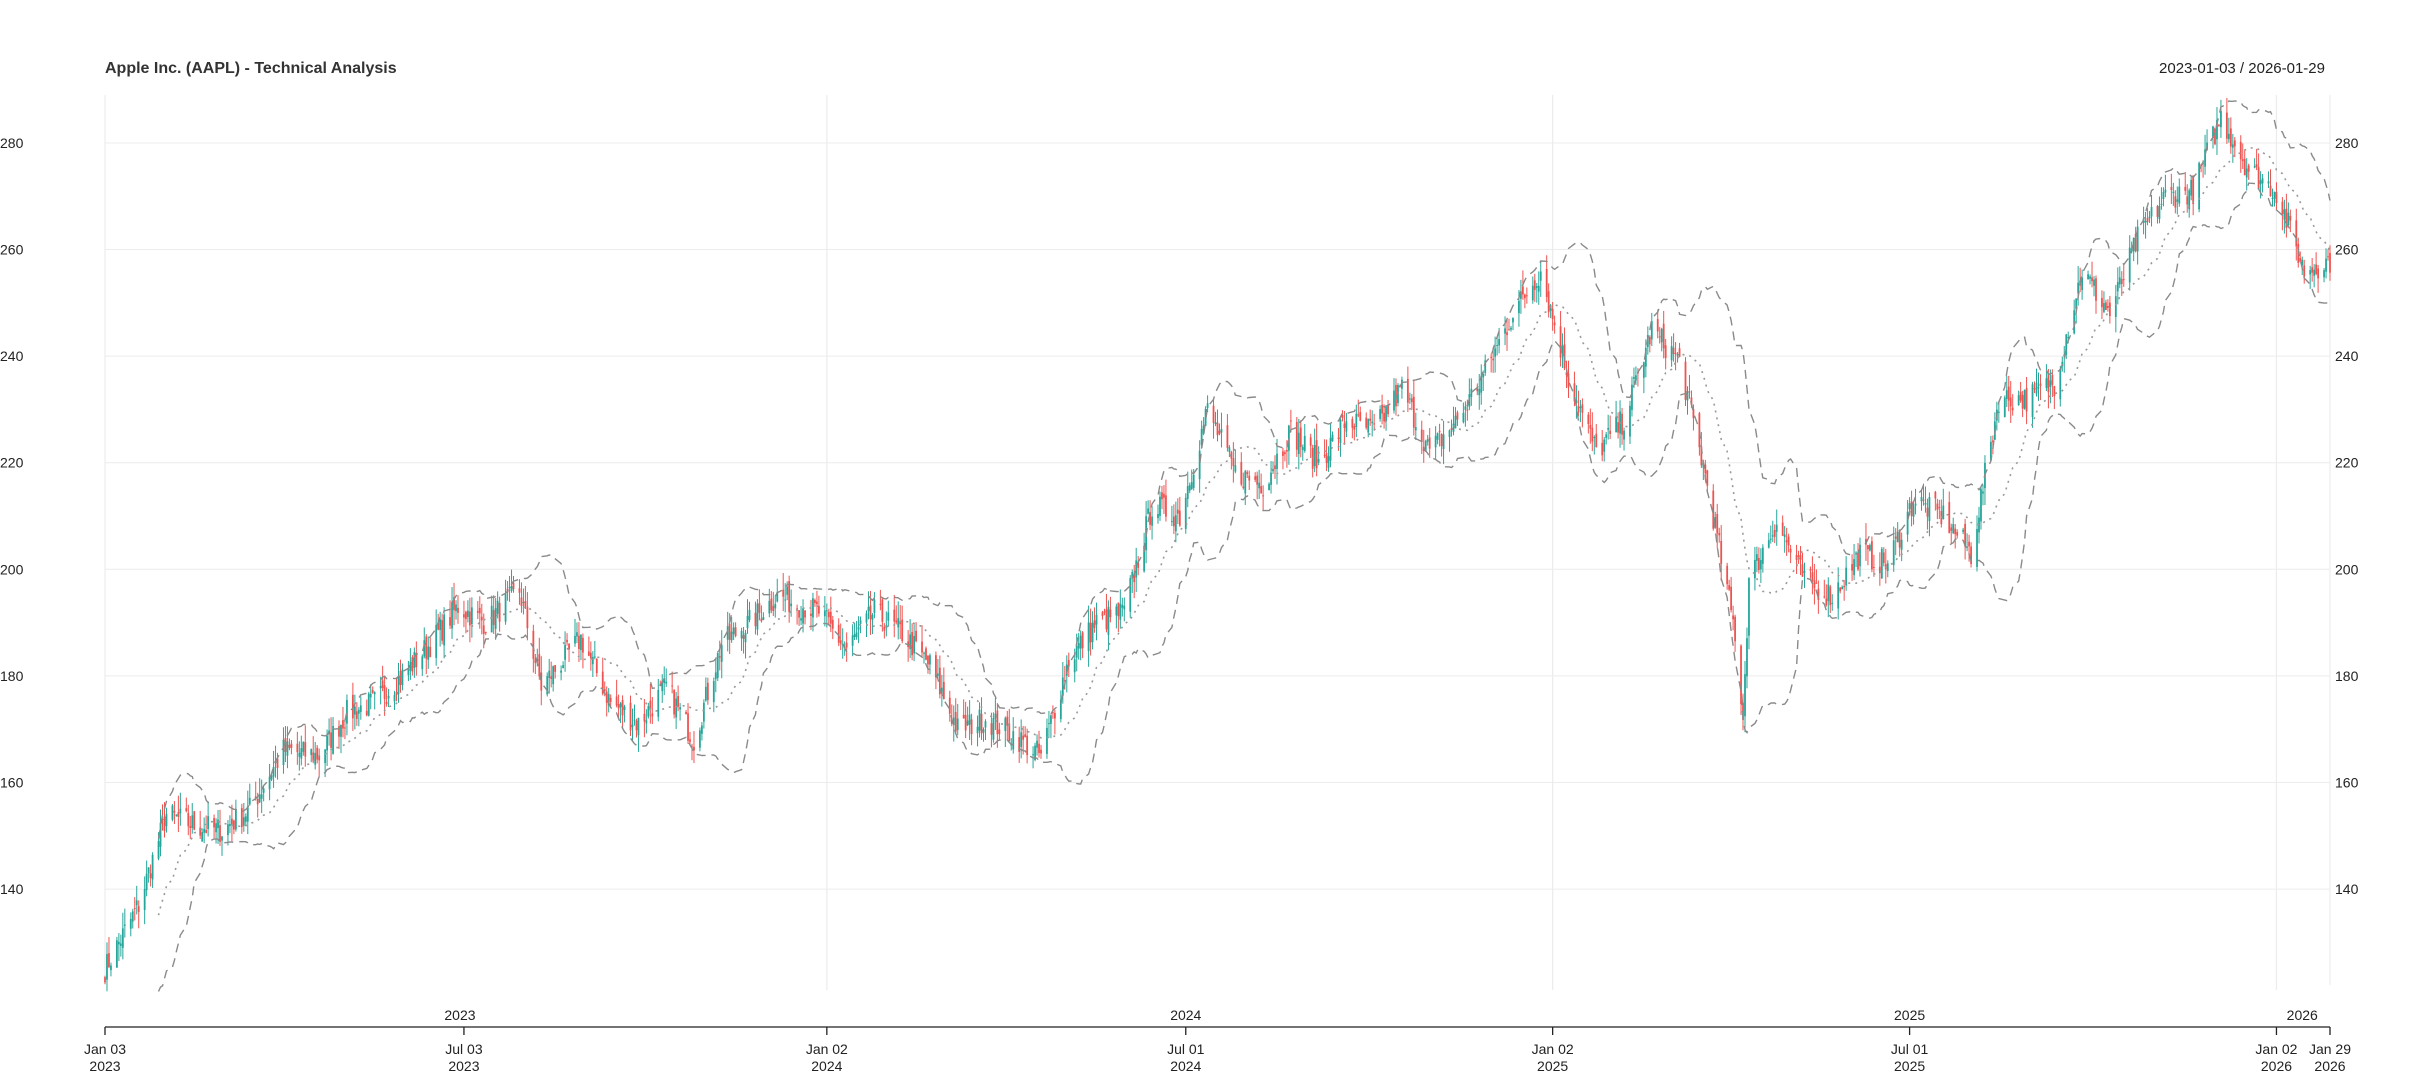 The height and width of the screenshot is (1077, 2430). What do you see at coordinates (826, 1066) in the screenshot?
I see `x-tick-year: 2024` at bounding box center [826, 1066].